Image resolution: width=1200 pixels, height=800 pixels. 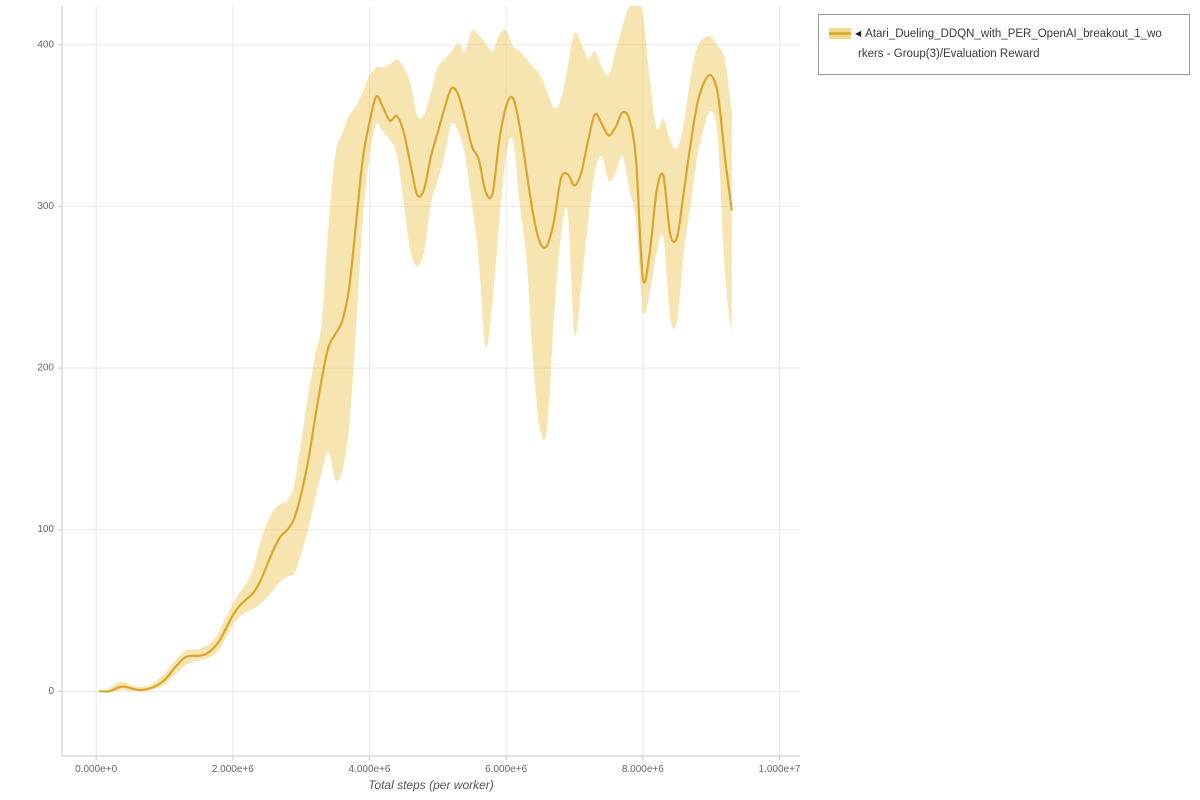 I want to click on y-tick-label: 100, so click(x=45, y=529).